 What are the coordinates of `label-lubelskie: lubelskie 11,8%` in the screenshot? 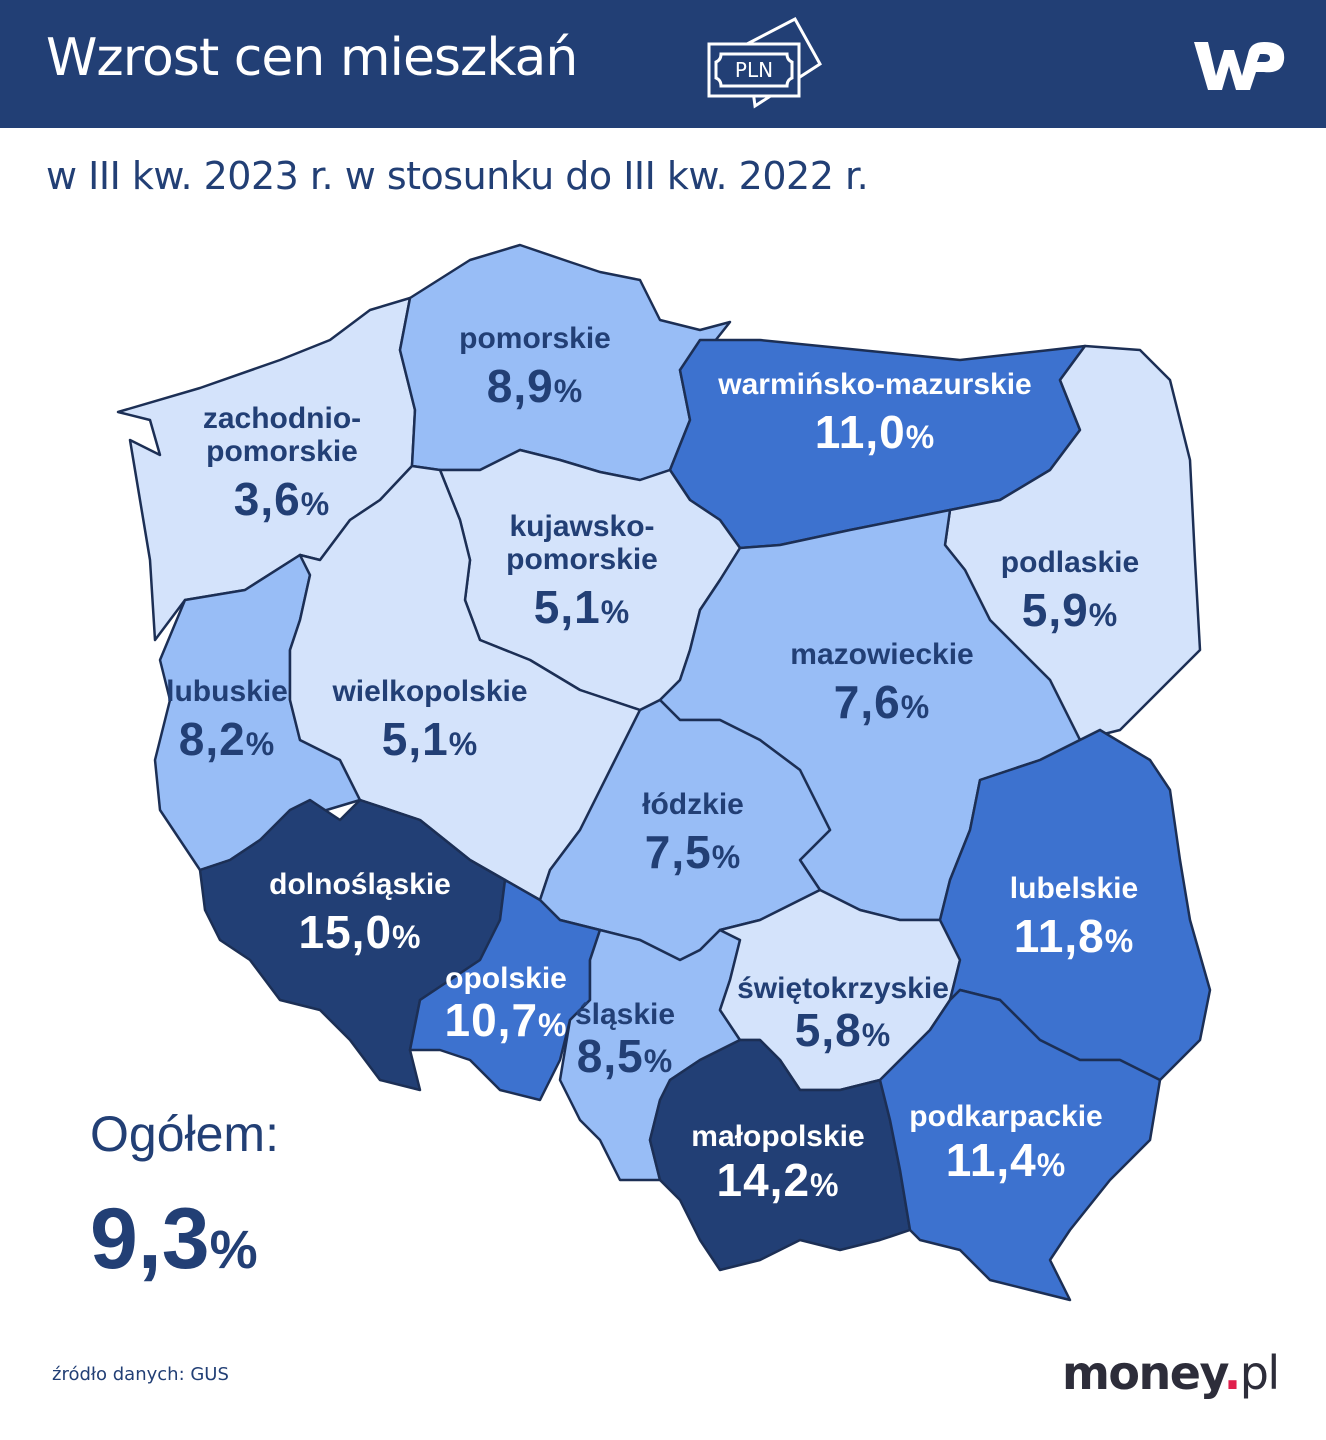 It's located at (1074, 917).